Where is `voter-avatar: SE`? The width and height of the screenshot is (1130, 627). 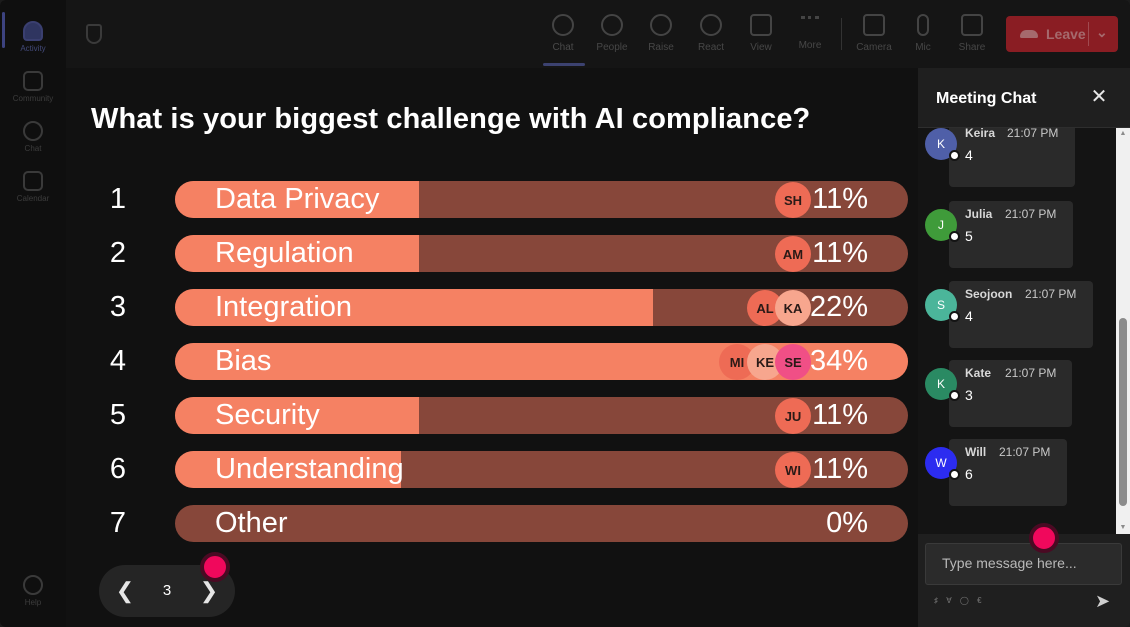
voter-avatar: SE is located at coordinates (793, 362).